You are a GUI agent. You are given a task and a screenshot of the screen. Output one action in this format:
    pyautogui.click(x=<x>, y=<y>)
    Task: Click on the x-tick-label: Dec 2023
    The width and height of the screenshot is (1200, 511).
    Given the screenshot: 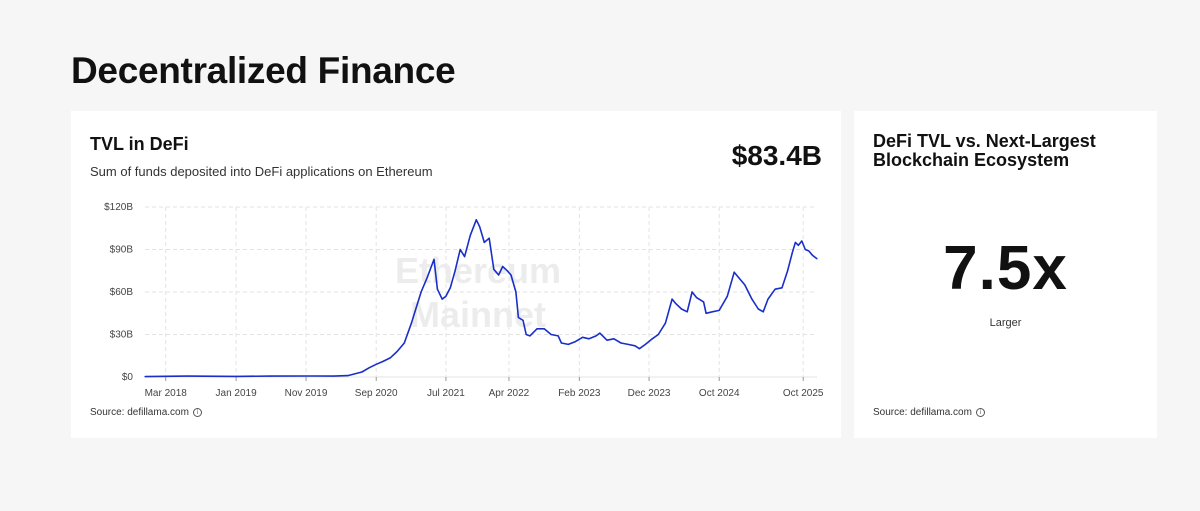 What is the action you would take?
    pyautogui.click(x=649, y=393)
    